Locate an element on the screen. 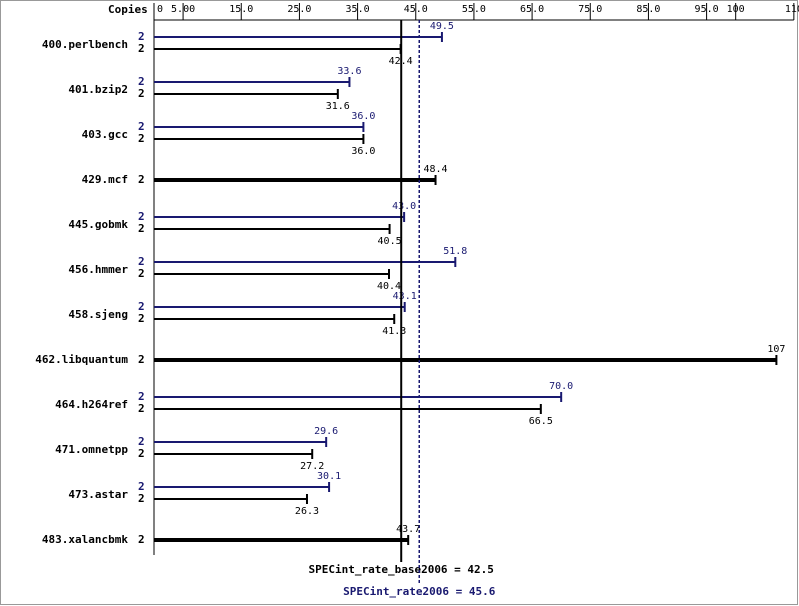 The height and width of the screenshot is (606, 799). x-tick-label: 95.0 is located at coordinates (707, 9).